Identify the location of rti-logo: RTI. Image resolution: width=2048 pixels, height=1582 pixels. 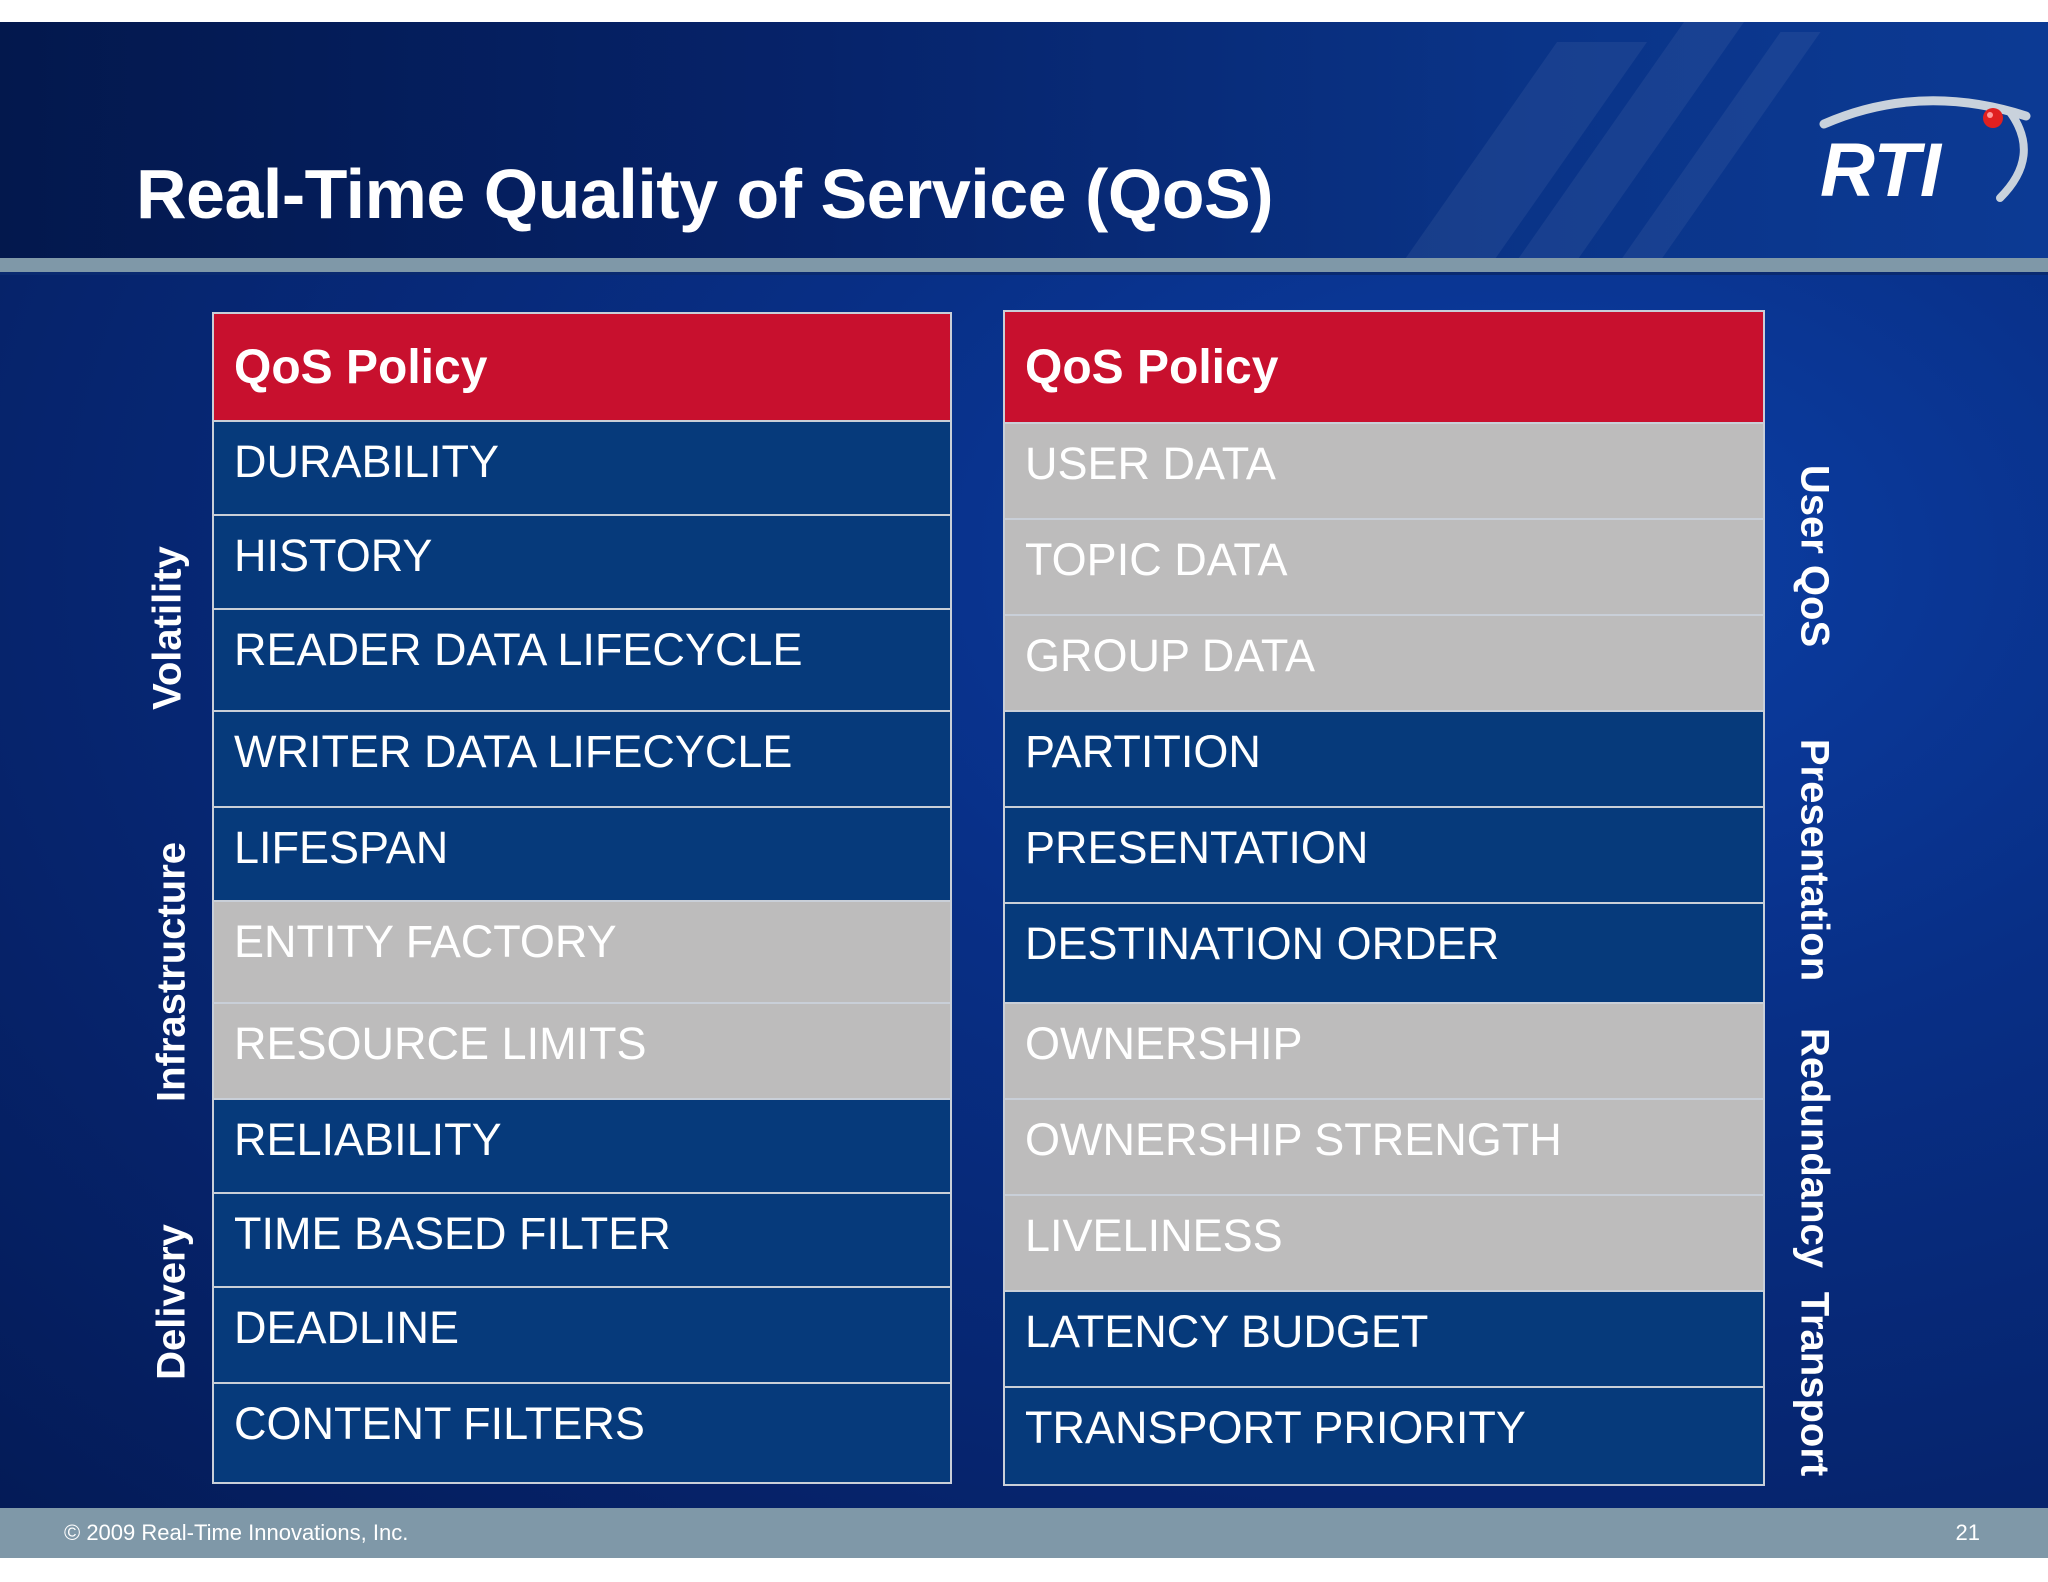
(1925, 151).